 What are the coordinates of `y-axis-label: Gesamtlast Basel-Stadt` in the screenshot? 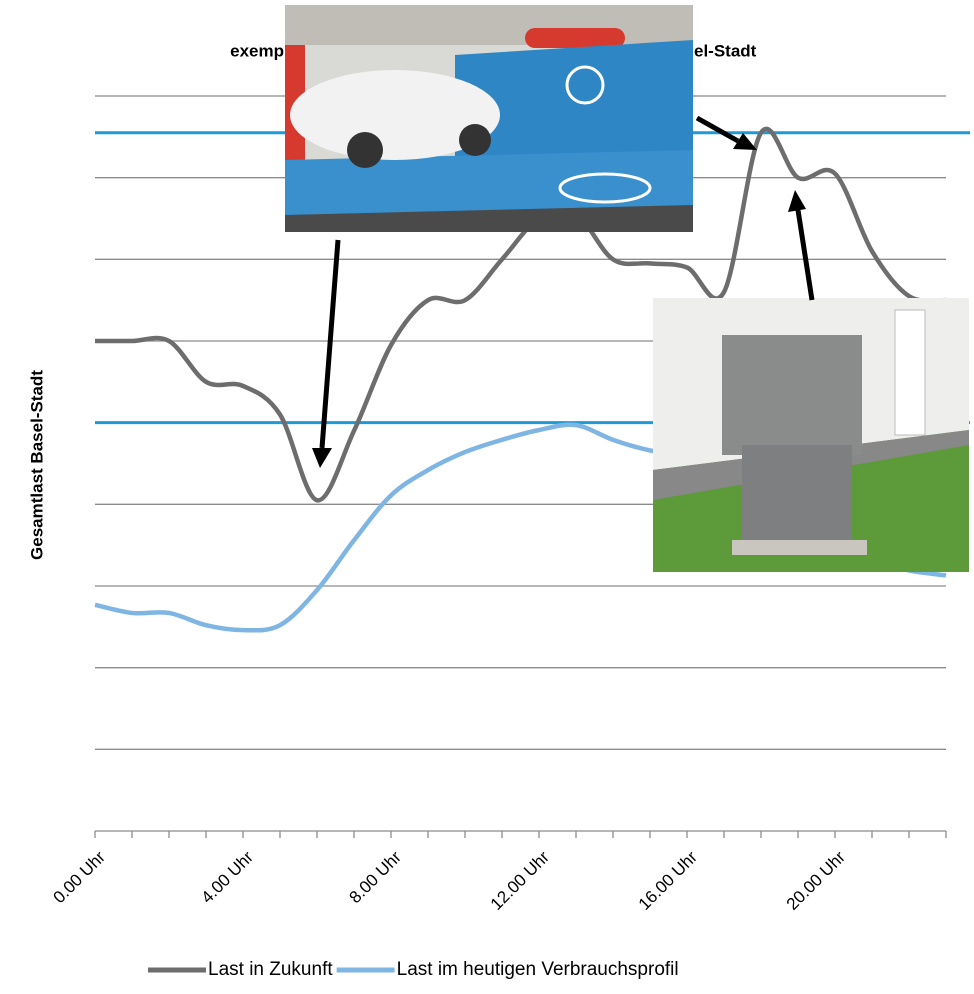 It's located at (36, 465).